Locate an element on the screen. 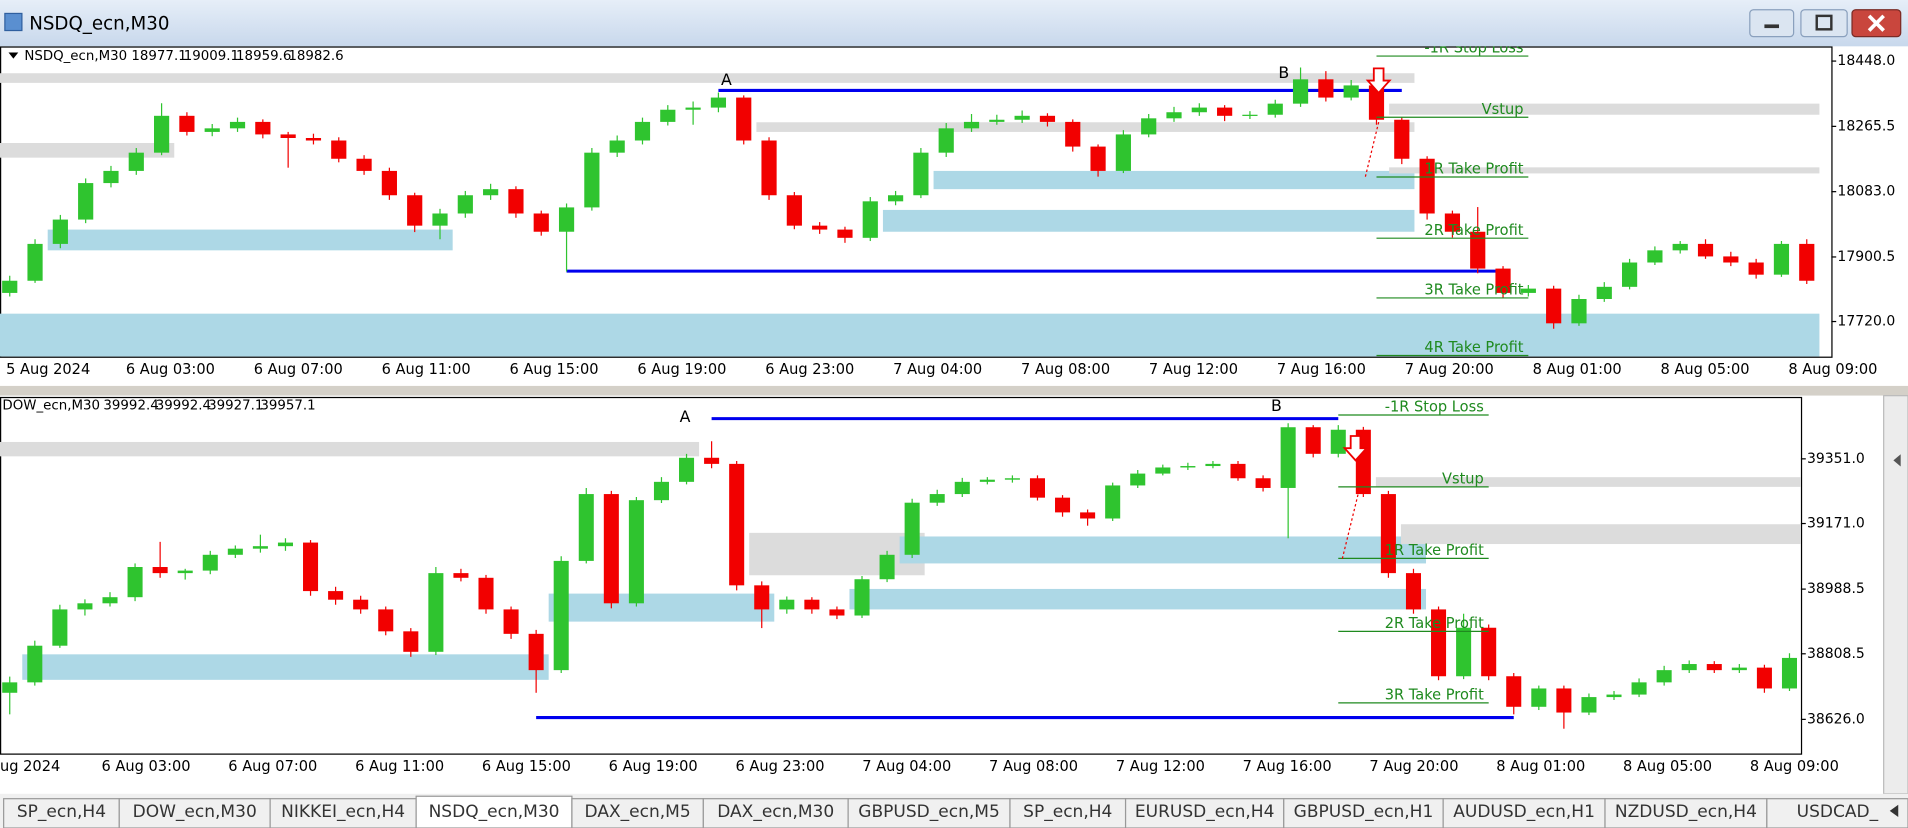  x-tick-label: ug 2024 is located at coordinates (30, 766).